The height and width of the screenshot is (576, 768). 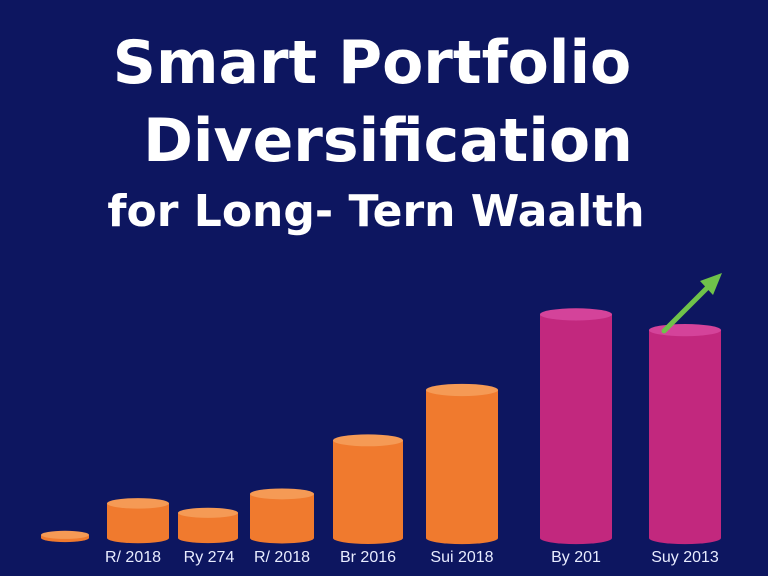 I want to click on x-tick-label: Br 2016, so click(x=368, y=557).